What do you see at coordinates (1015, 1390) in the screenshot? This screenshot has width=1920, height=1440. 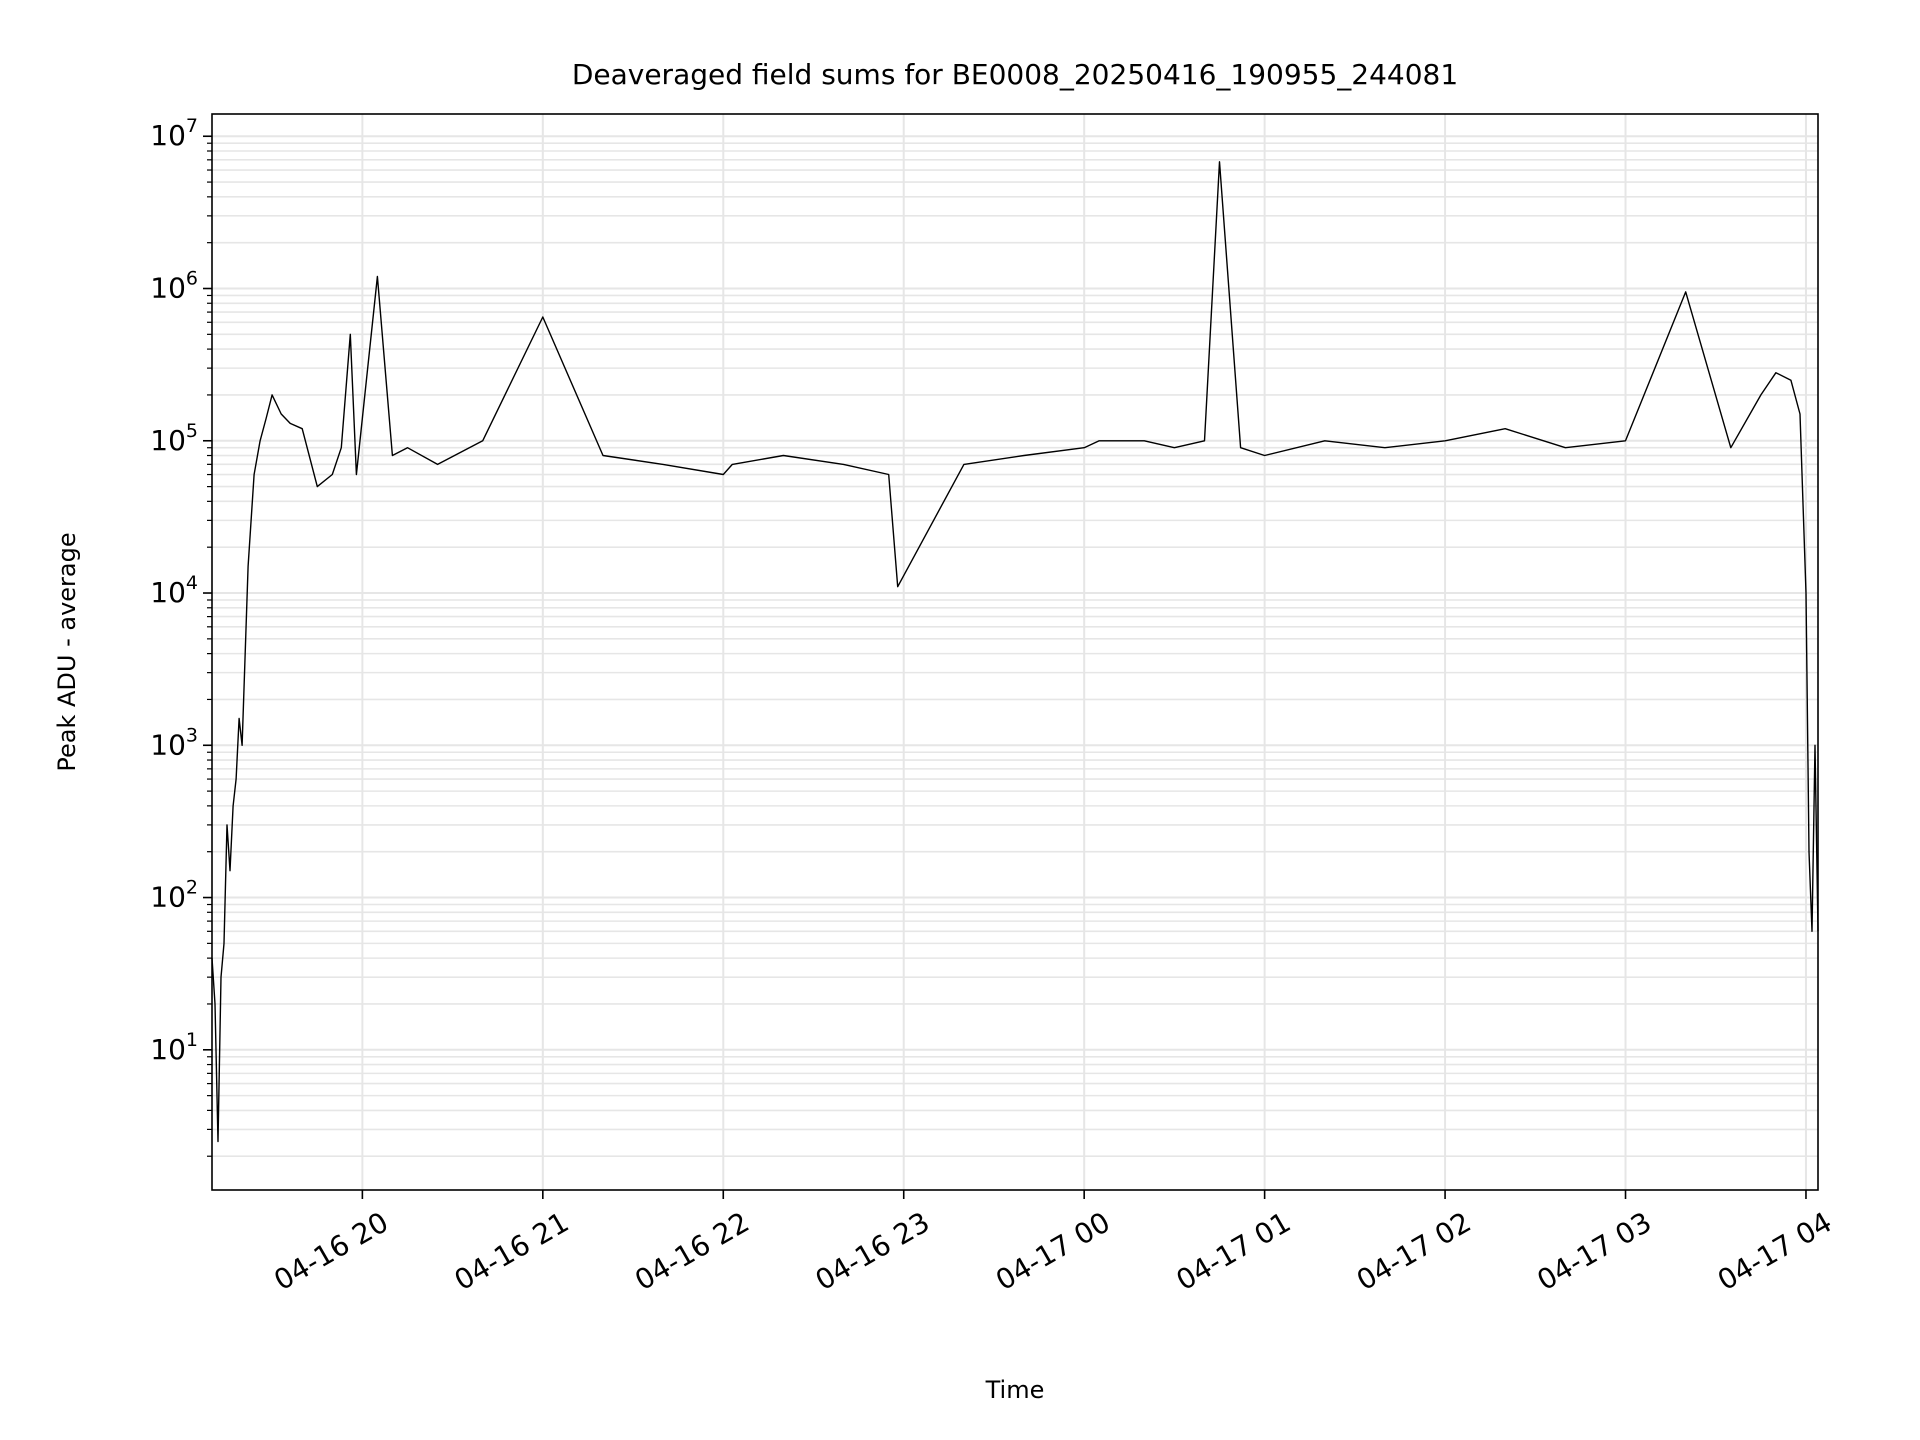 I see `x-axis-label: Time` at bounding box center [1015, 1390].